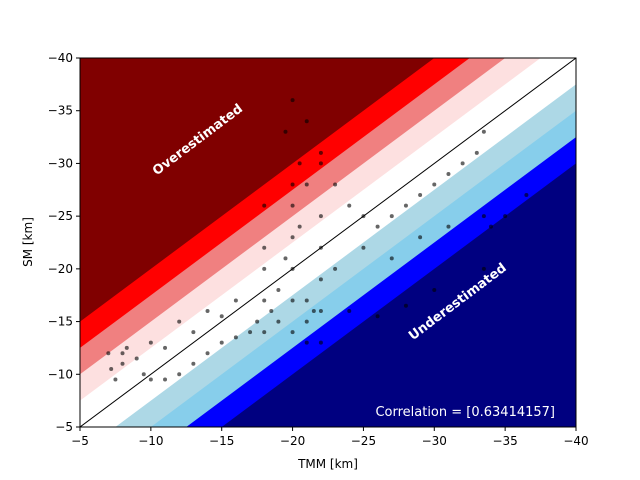  Describe the element at coordinates (575, 441) in the screenshot. I see `x-tick-label: −40` at that location.